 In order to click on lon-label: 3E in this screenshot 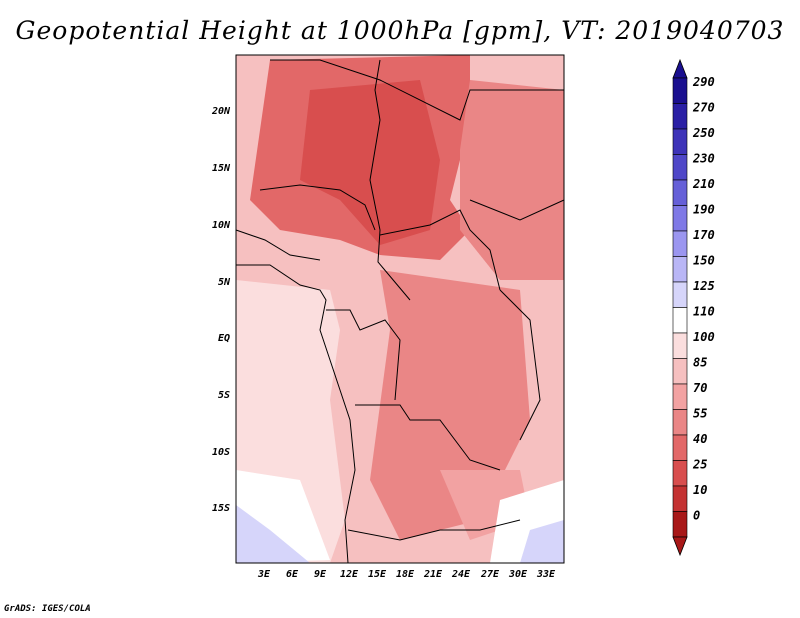, I will do `click(264, 574)`.